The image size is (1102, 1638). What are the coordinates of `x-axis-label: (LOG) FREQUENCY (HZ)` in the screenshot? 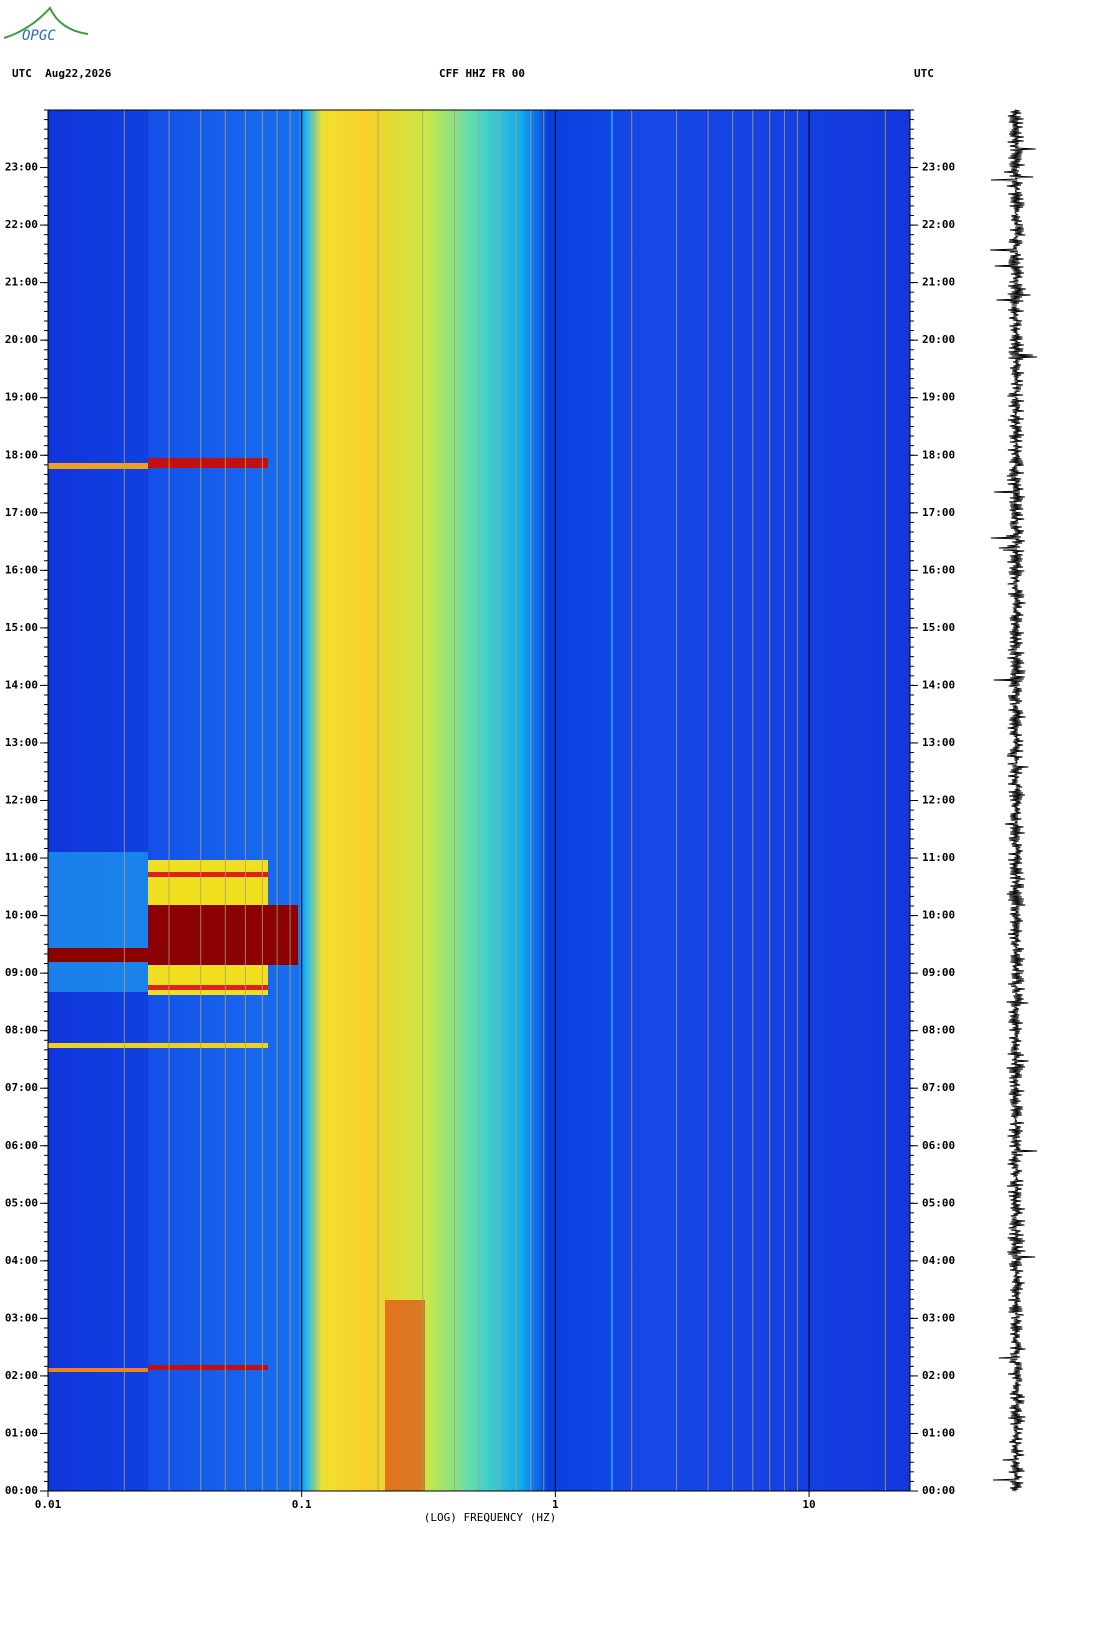 It's located at (490, 1517).